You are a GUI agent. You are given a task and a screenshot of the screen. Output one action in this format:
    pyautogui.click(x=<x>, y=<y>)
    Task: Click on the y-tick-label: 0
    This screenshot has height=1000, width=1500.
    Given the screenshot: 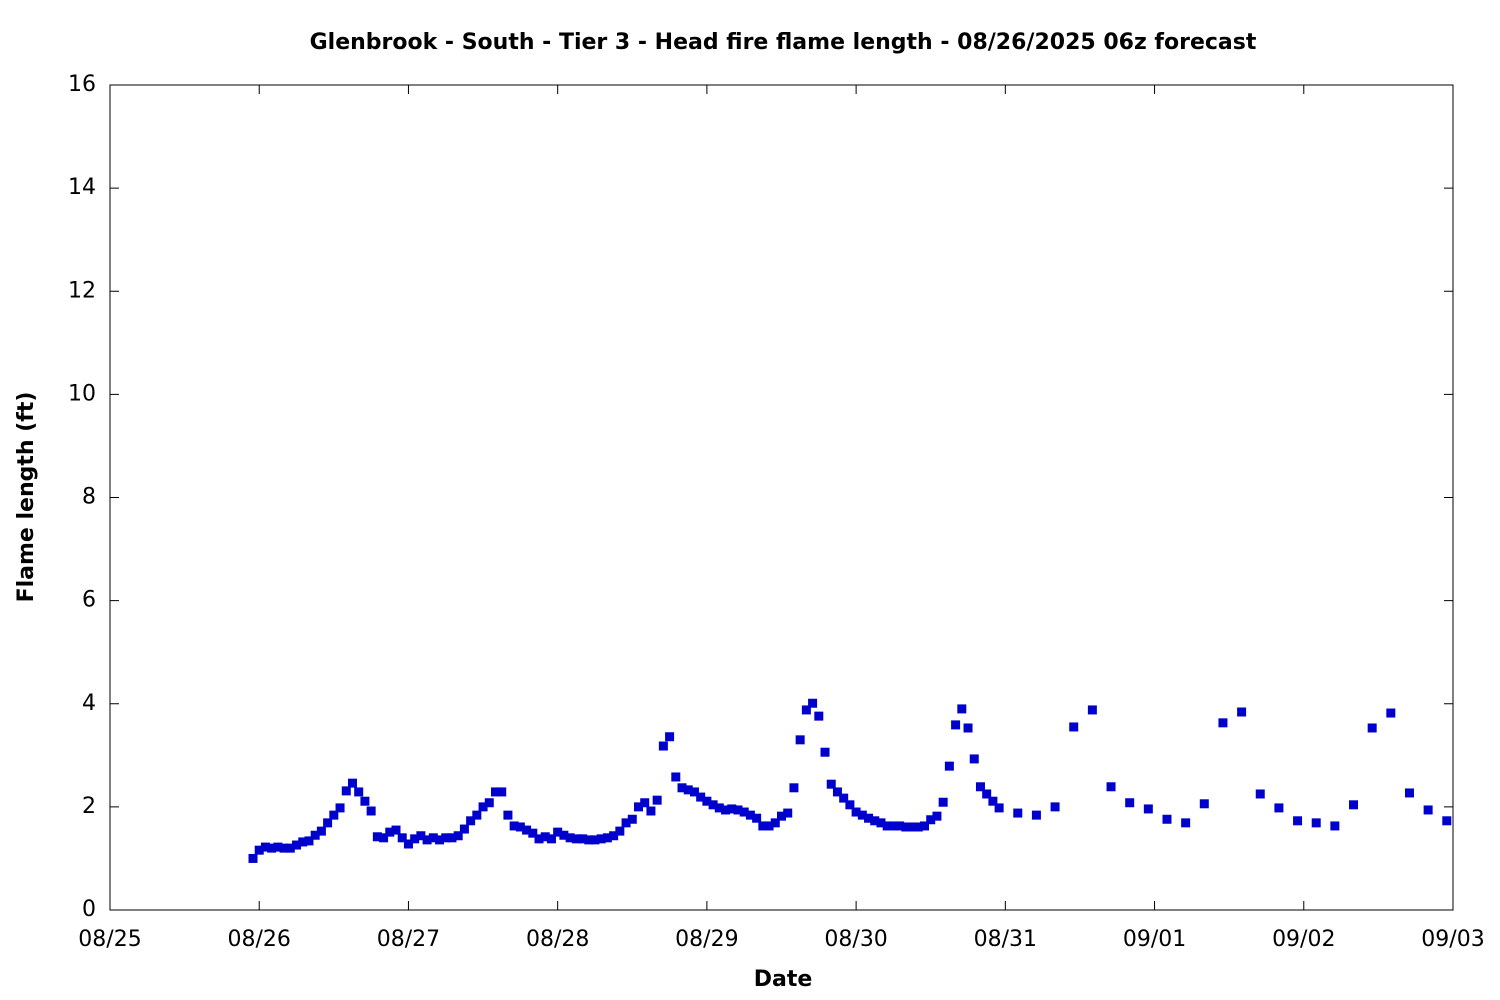 What is the action you would take?
    pyautogui.click(x=89, y=909)
    